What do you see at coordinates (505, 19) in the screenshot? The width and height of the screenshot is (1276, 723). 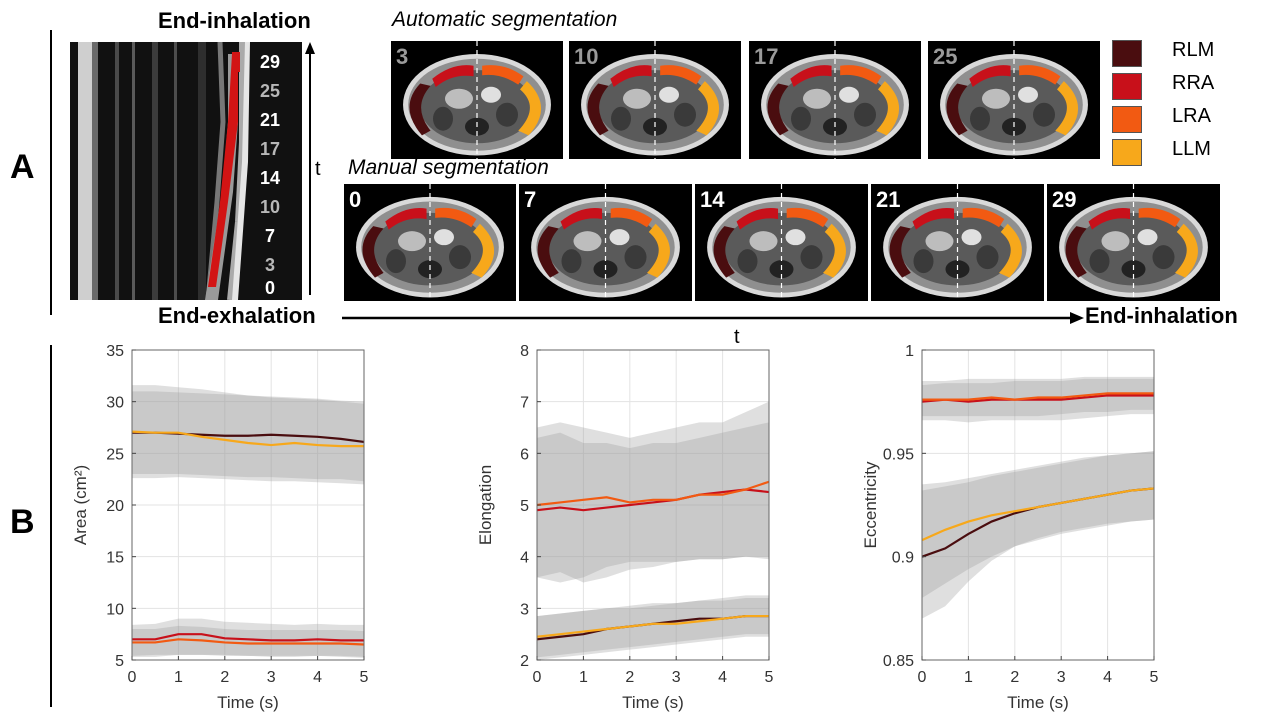 I see `automatic-title: Automatic segmentation` at bounding box center [505, 19].